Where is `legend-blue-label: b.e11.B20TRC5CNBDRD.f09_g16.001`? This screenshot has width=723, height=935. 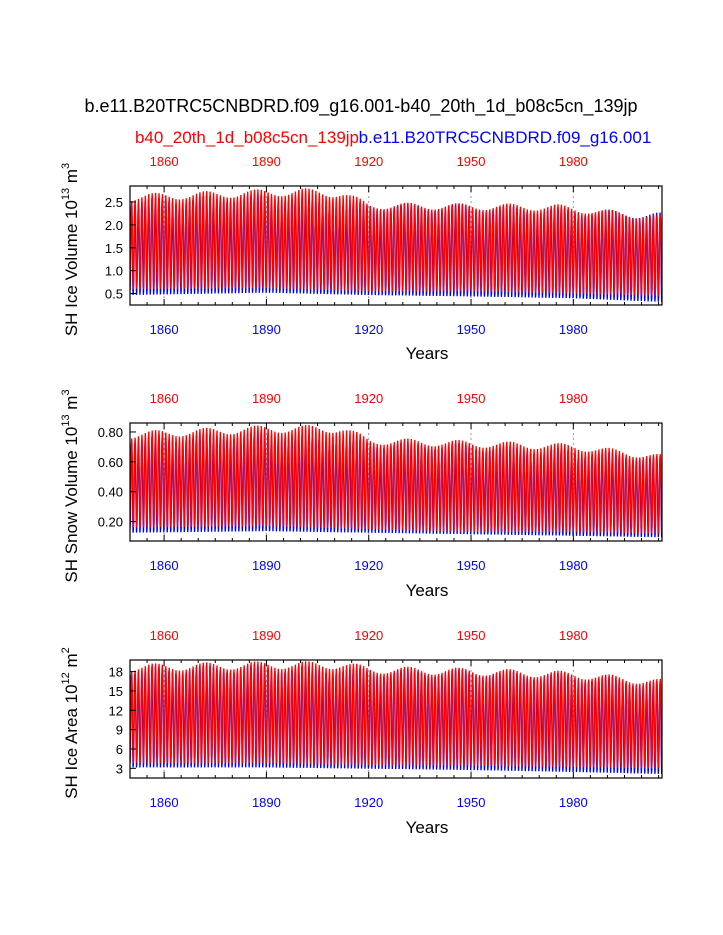
legend-blue-label: b.e11.B20TRC5CNBDRD.f09_g16.001 is located at coordinates (505, 137).